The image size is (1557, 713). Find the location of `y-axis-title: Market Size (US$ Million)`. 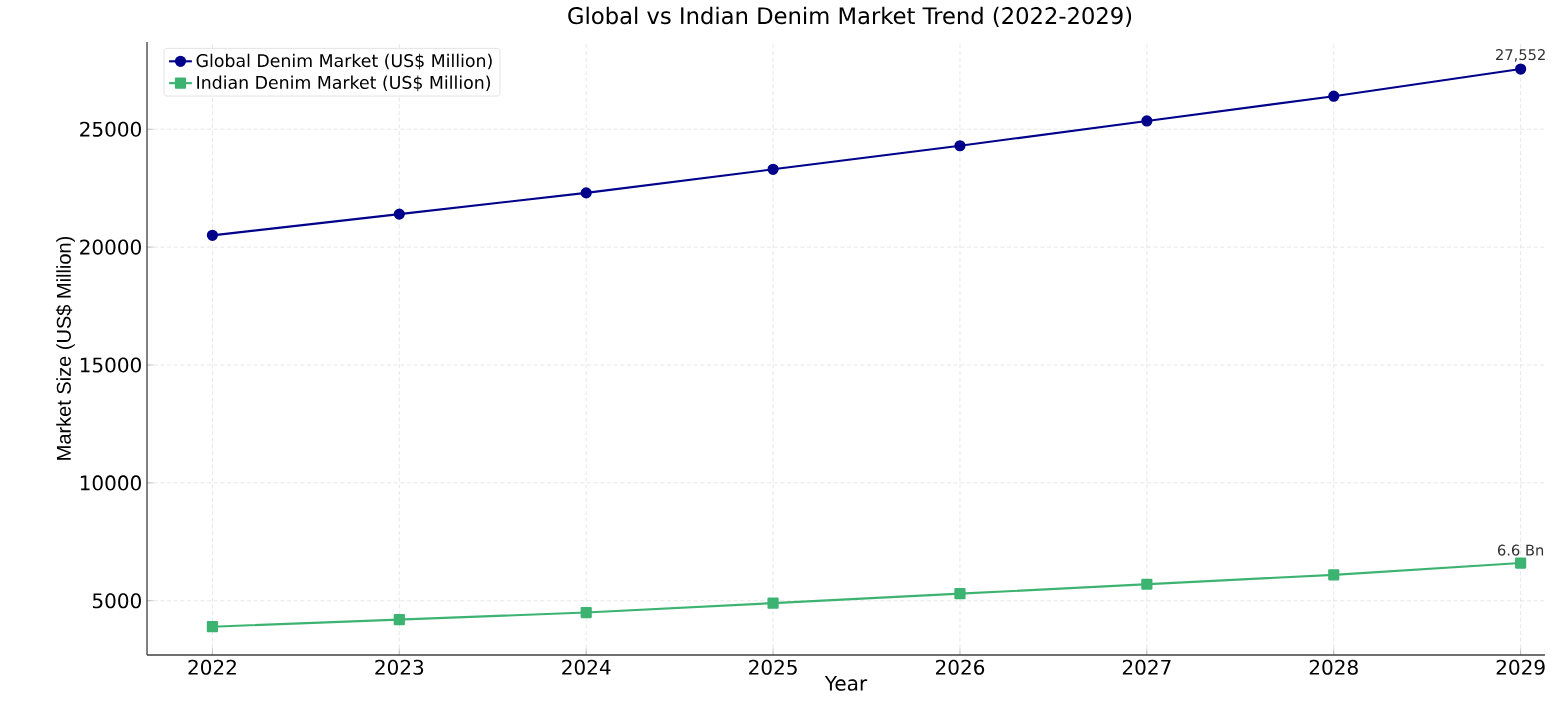

y-axis-title: Market Size (US$ Million) is located at coordinates (65, 348).